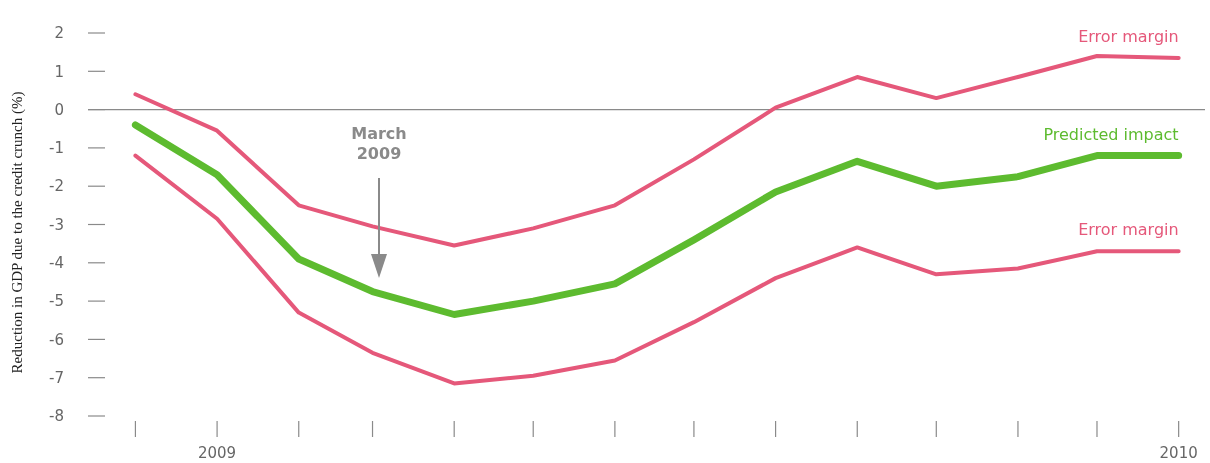 The image size is (1210, 463). What do you see at coordinates (56, 186) in the screenshot?
I see `y-tick-label: -2` at bounding box center [56, 186].